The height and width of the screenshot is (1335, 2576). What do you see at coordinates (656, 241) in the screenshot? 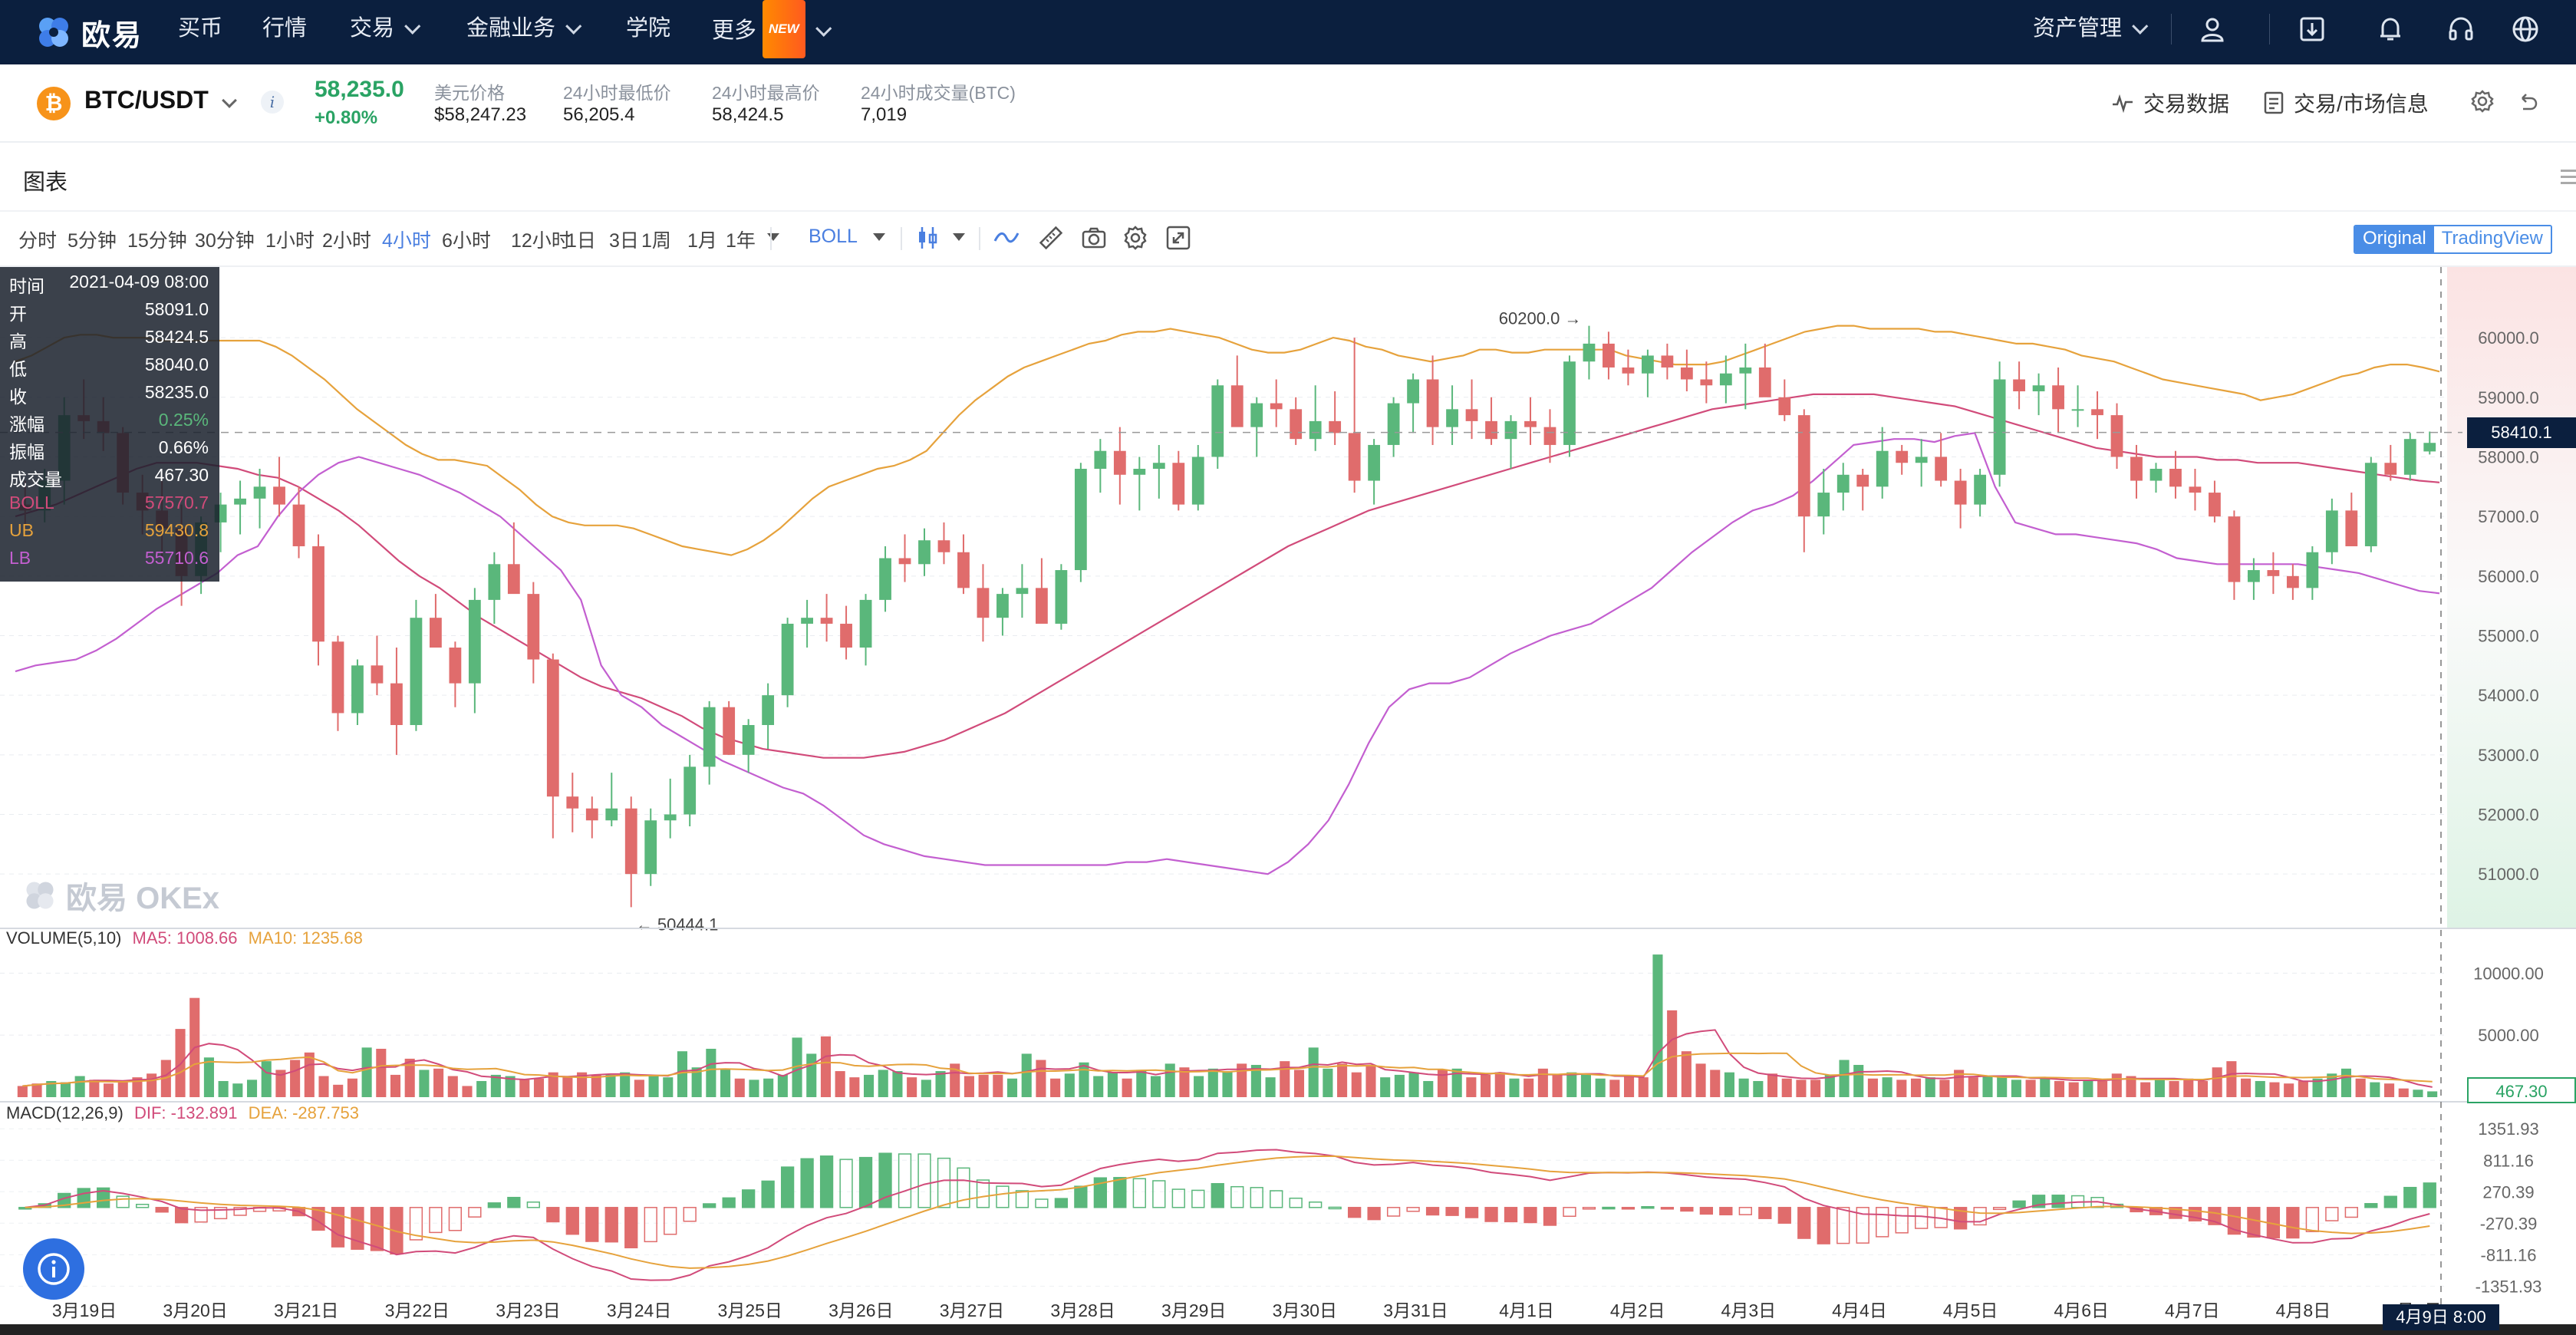
I see `timeframe-option: 1周` at bounding box center [656, 241].